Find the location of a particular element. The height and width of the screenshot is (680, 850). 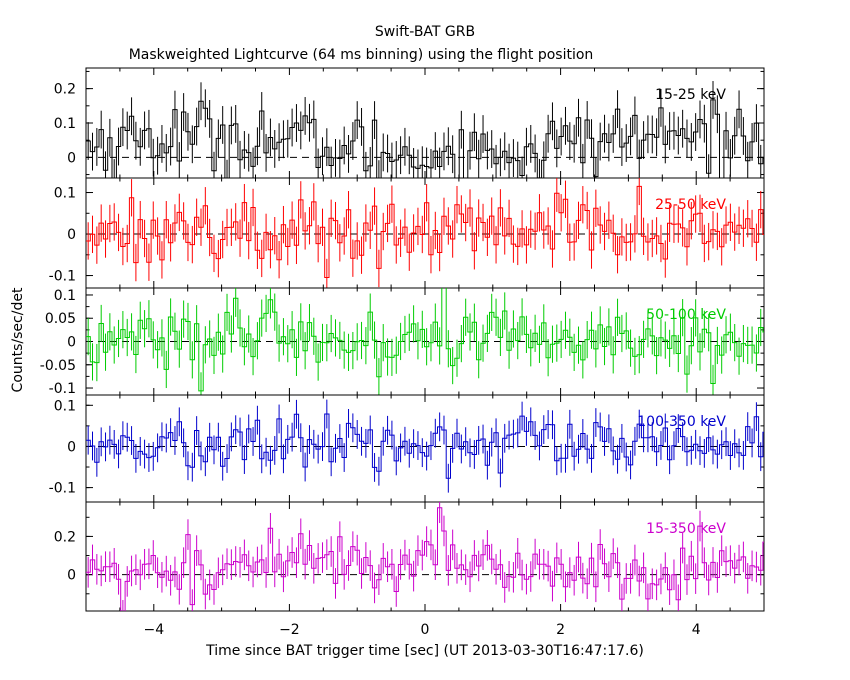

panel-5: 0 0.2 15-350 keV is located at coordinates (409, 556).